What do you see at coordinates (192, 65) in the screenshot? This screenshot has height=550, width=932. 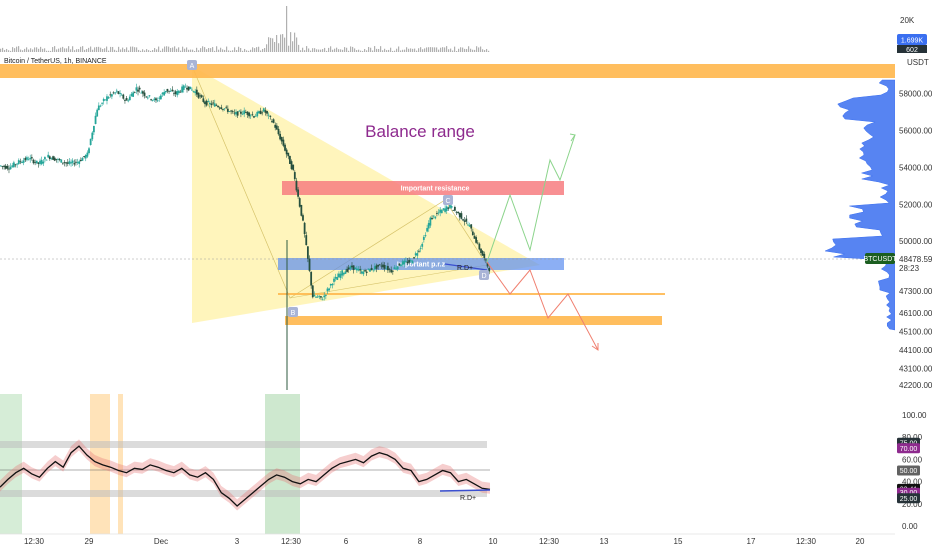 I see `point-a-marker: A` at bounding box center [192, 65].